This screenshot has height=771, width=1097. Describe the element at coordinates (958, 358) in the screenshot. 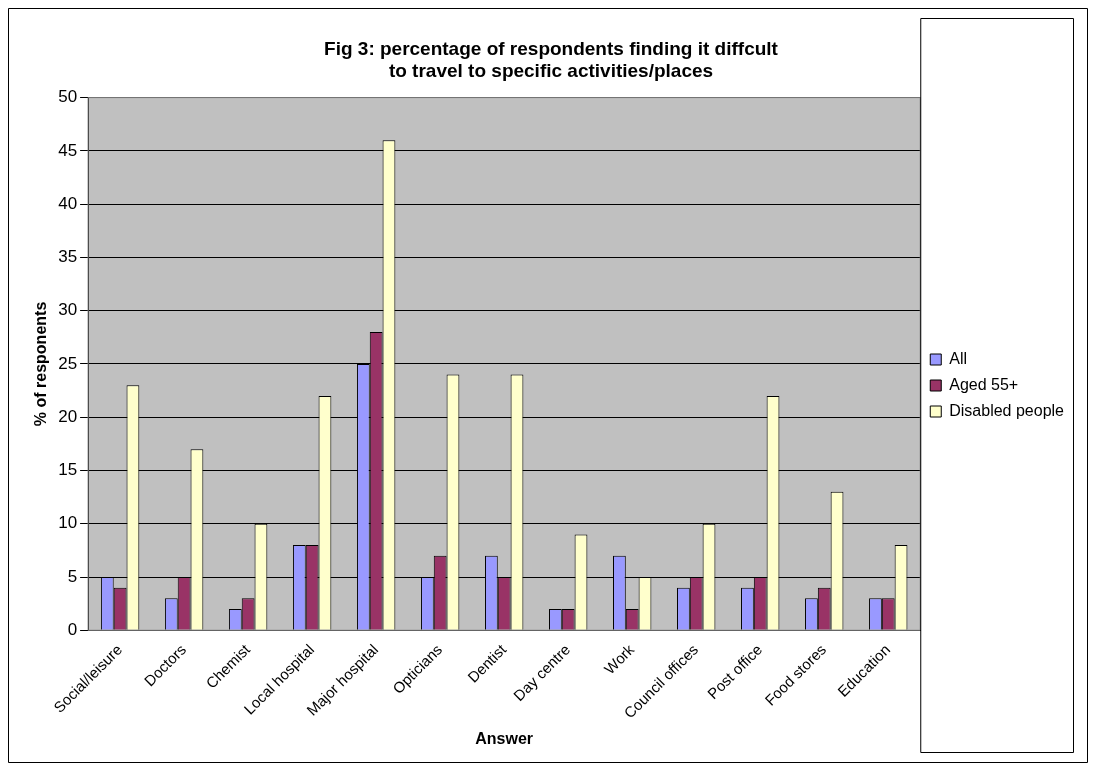

I see `legend-label: All` at that location.